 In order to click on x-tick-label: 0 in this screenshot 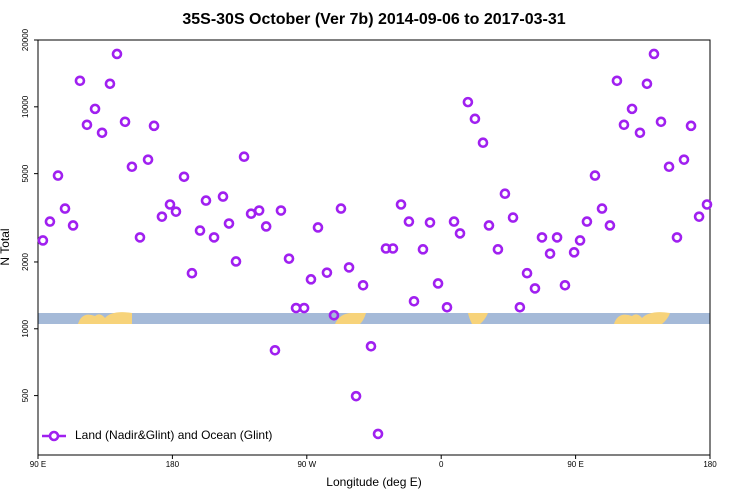, I will do `click(441, 464)`.